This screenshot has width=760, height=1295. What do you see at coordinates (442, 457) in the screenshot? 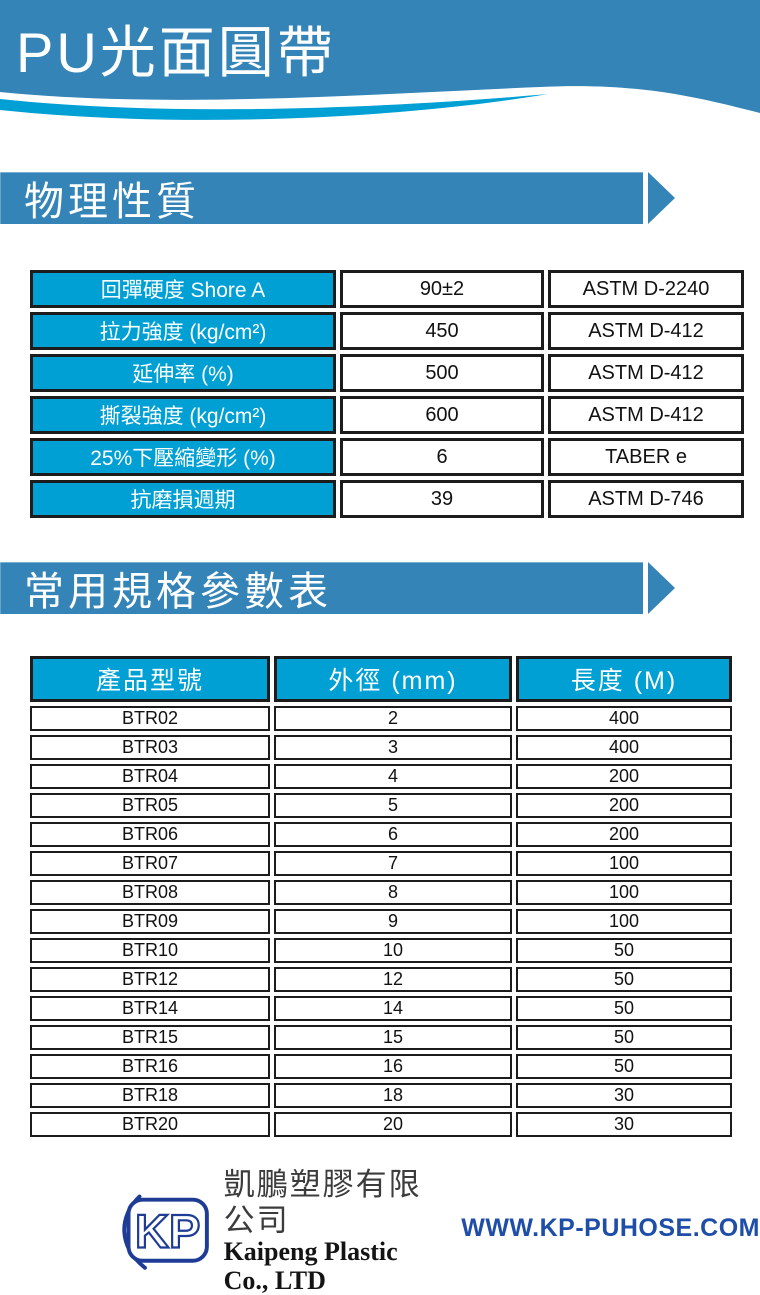
I see `value-cell: 6` at bounding box center [442, 457].